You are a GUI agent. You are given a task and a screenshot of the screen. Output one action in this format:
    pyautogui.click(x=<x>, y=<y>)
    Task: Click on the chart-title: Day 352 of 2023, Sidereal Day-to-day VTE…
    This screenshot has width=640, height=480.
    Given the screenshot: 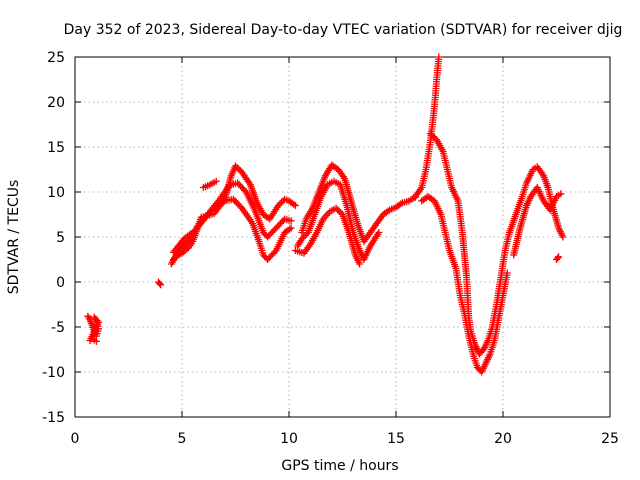 What is the action you would take?
    pyautogui.click(x=343, y=30)
    